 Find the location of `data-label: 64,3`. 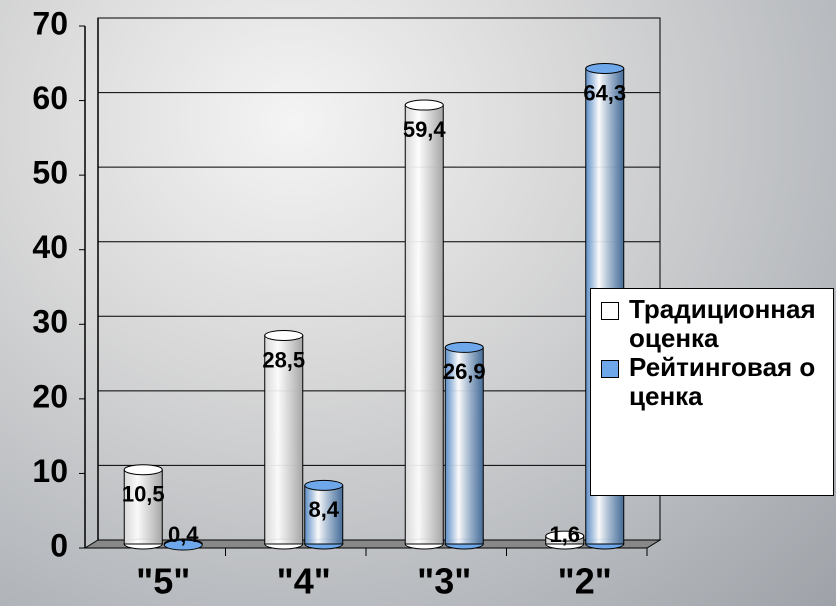

data-label: 64,3 is located at coordinates (604, 92).